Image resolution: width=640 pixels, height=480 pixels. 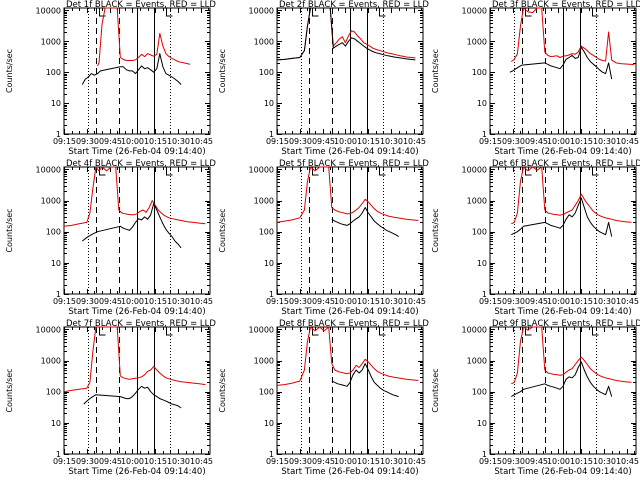 I want to click on chart-title: Det 4f BLACK = Events, RED = LLD, so click(x=141, y=164).